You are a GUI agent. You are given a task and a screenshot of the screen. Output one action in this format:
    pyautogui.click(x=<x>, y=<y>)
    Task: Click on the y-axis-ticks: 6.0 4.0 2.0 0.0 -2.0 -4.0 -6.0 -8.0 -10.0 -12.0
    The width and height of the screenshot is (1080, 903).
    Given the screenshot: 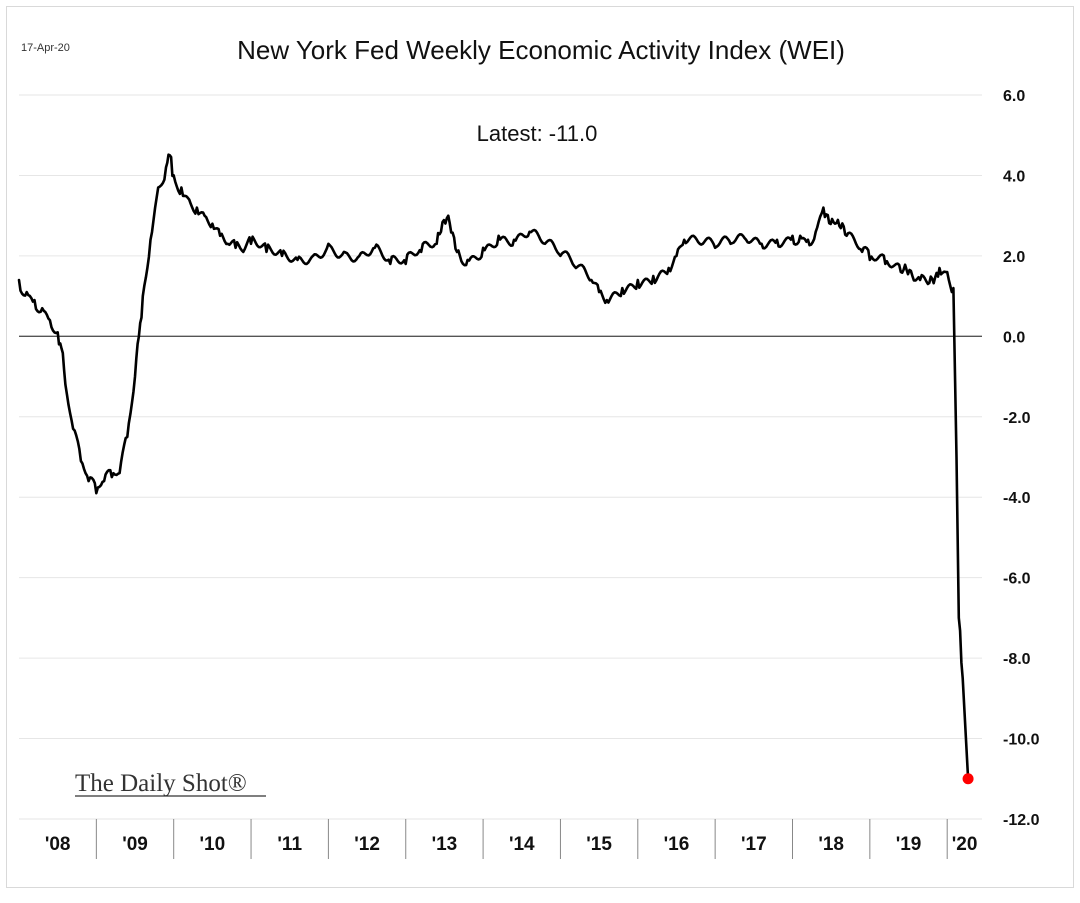 What is the action you would take?
    pyautogui.click(x=1021, y=458)
    